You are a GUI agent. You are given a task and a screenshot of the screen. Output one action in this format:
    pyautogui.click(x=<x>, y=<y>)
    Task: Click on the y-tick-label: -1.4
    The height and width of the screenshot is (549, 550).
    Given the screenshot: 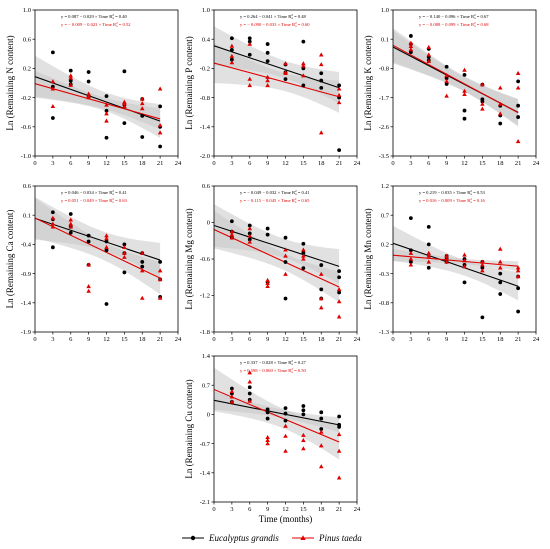 What is the action you would take?
    pyautogui.click(x=205, y=127)
    